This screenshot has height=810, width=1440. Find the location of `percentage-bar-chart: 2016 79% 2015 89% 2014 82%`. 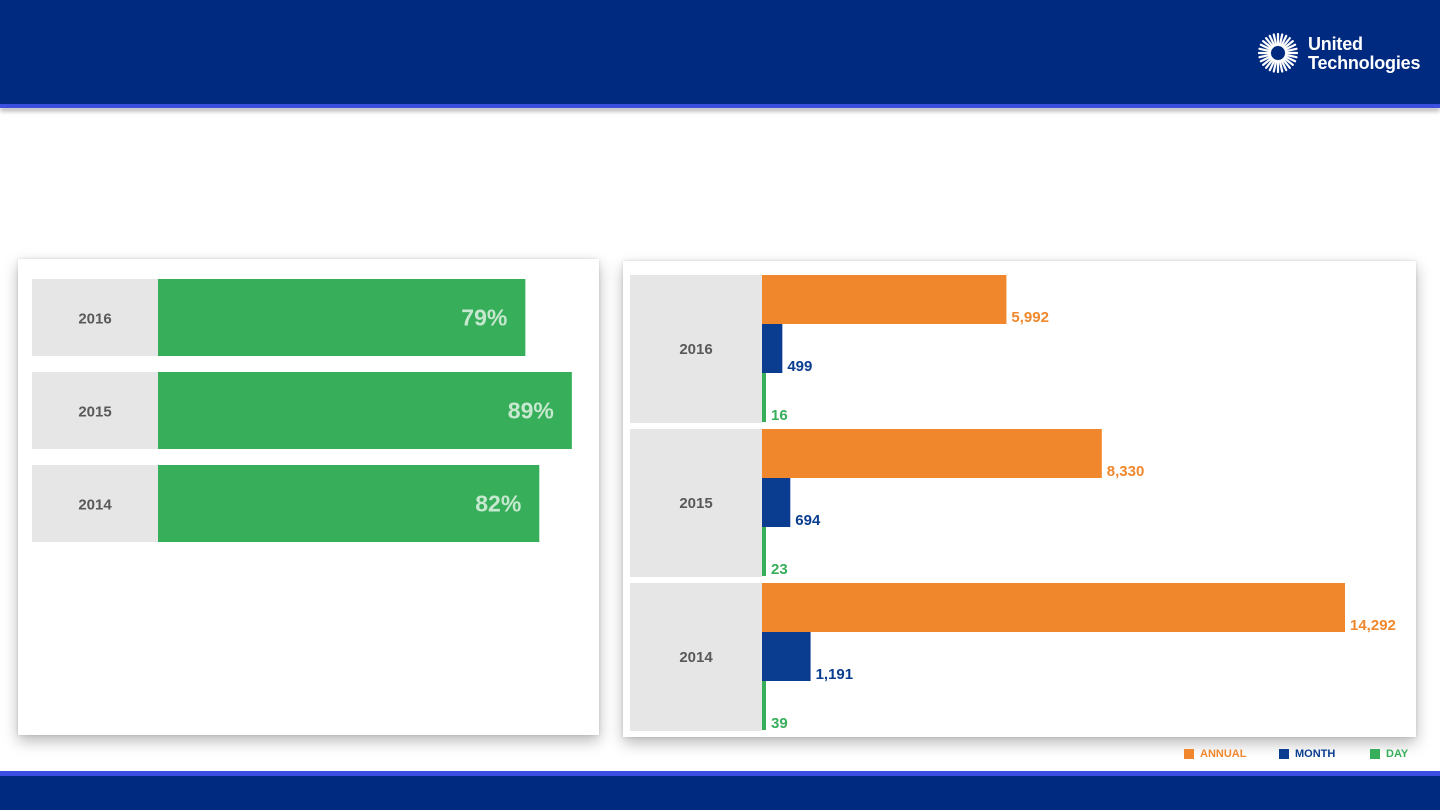

percentage-bar-chart: 2016 79% 2015 89% 2014 82% is located at coordinates (302, 410).